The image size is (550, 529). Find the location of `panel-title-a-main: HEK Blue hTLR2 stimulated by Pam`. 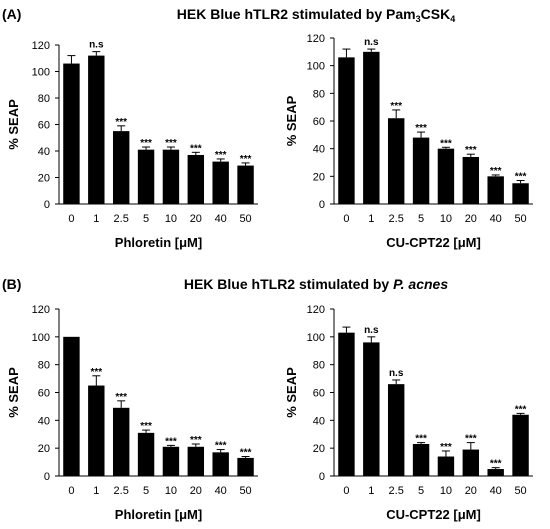

panel-title-a-main: HEK Blue hTLR2 stimulated by Pam is located at coordinates (296, 14).